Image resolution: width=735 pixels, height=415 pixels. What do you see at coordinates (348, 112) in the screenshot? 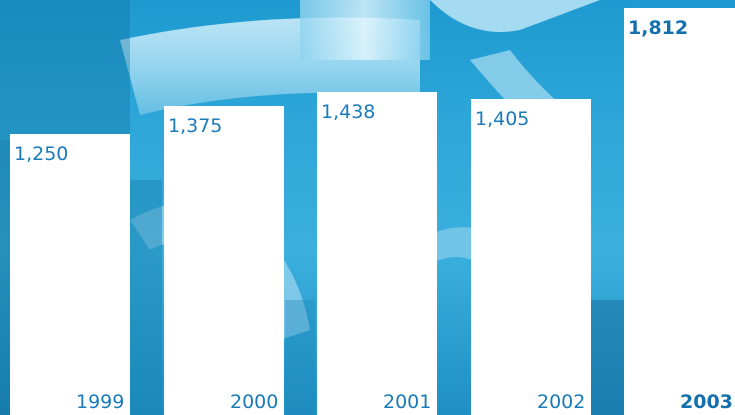
I see `value-label-2001: 1,438` at bounding box center [348, 112].